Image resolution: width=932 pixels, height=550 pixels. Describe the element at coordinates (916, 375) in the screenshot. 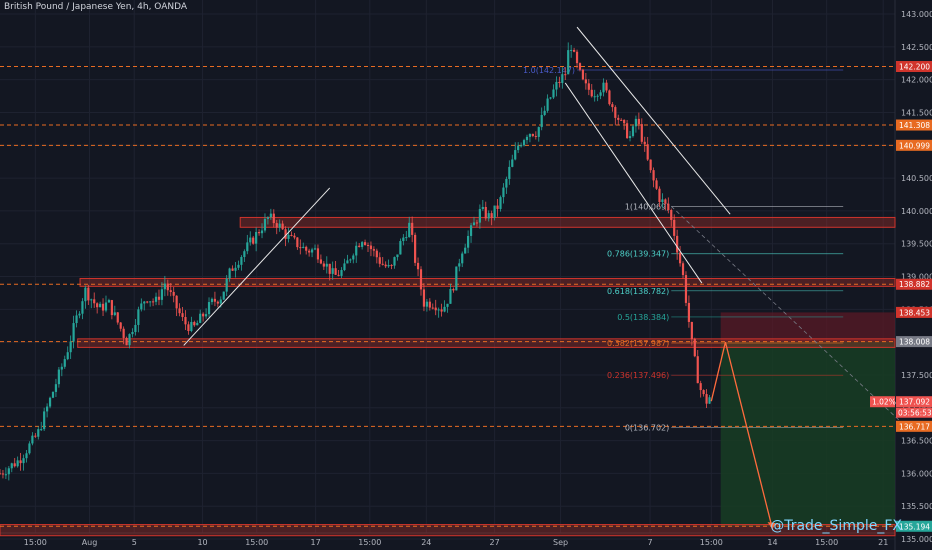

I see `y-tick-label: 137.500` at that location.